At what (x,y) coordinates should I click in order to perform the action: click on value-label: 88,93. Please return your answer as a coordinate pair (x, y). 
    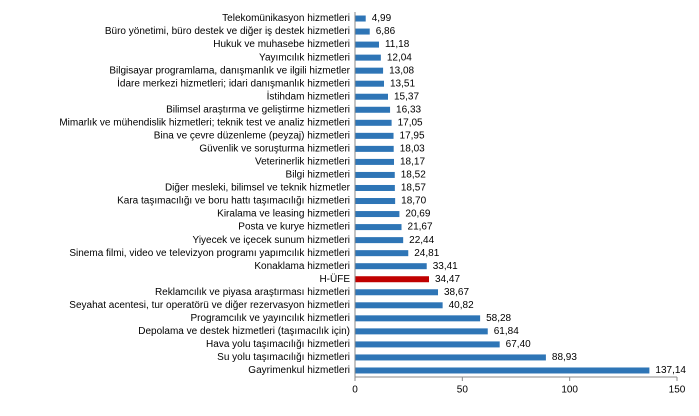
    Looking at the image, I should click on (564, 357).